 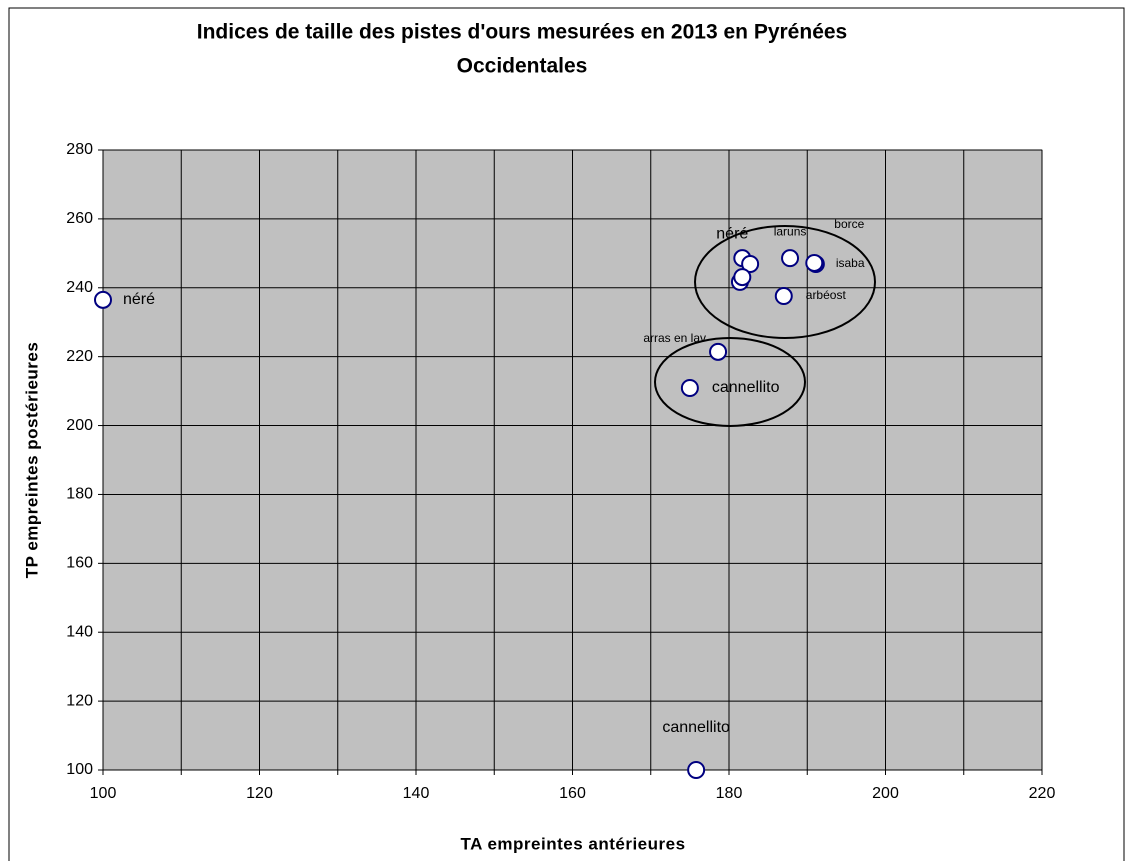 What do you see at coordinates (885, 793) in the screenshot?
I see `x-tick-label: 200` at bounding box center [885, 793].